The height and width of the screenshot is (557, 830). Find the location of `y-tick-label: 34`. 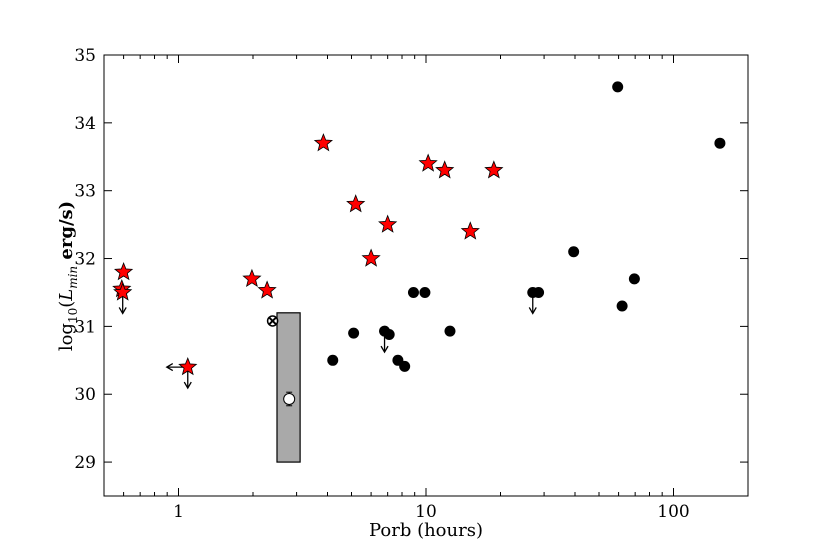

y-tick-label: 34 is located at coordinates (85, 124).